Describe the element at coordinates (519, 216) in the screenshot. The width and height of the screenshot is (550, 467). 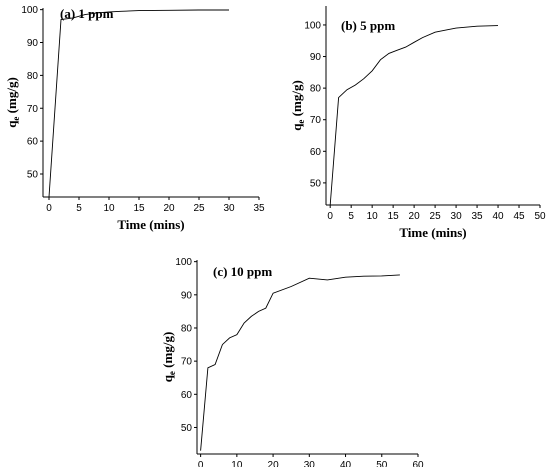
I see `x-tick-label: 45` at that location.